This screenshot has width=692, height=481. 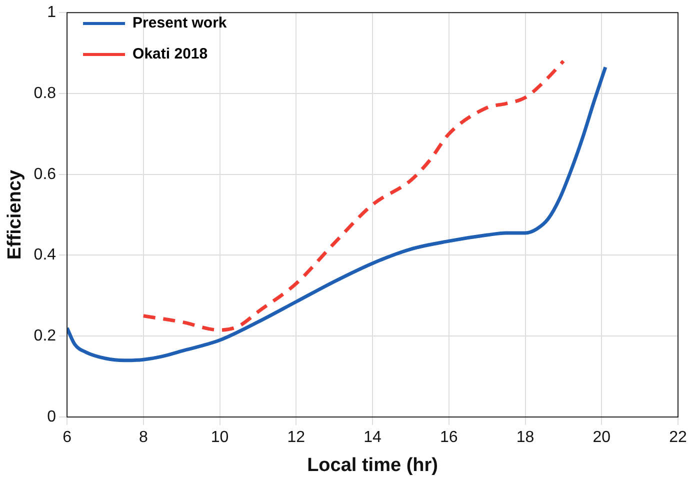 I want to click on x-tick-label: 22, so click(x=678, y=437).